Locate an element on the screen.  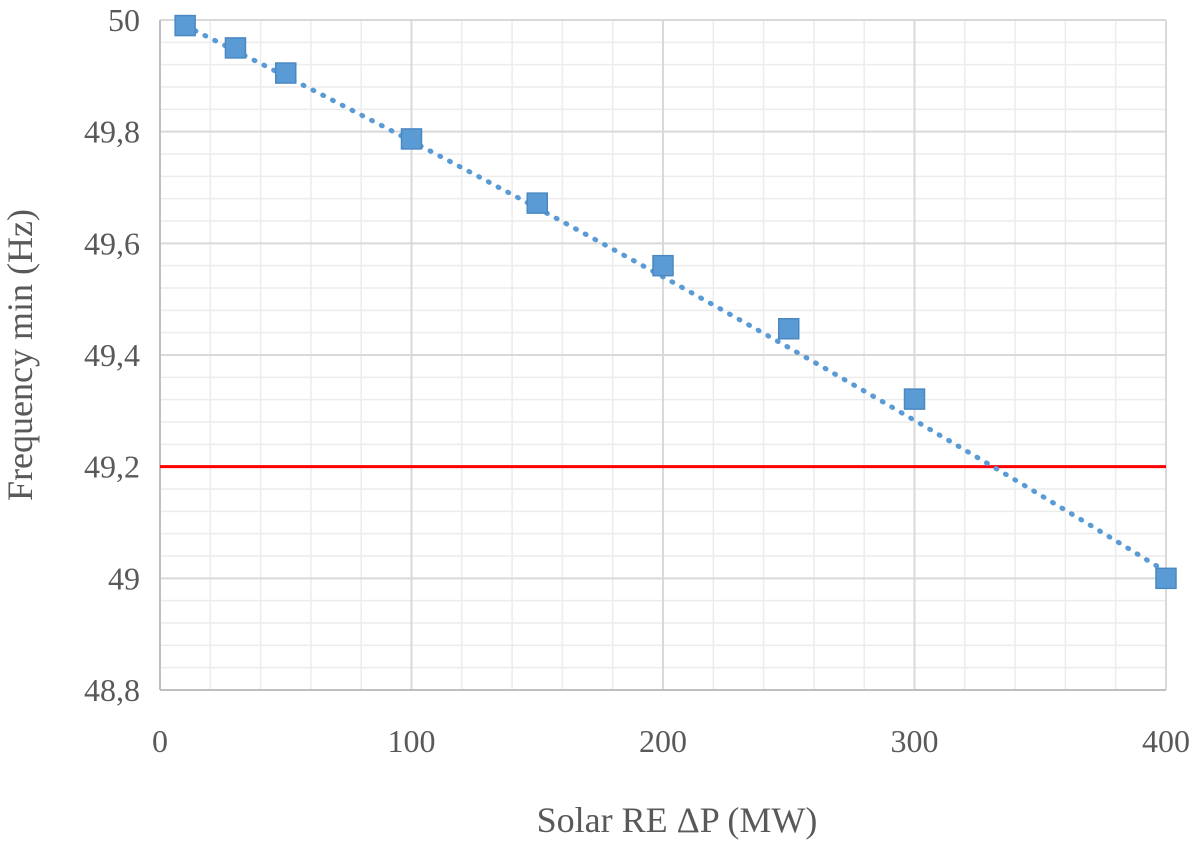
x-tick-label: 300 is located at coordinates (915, 741).